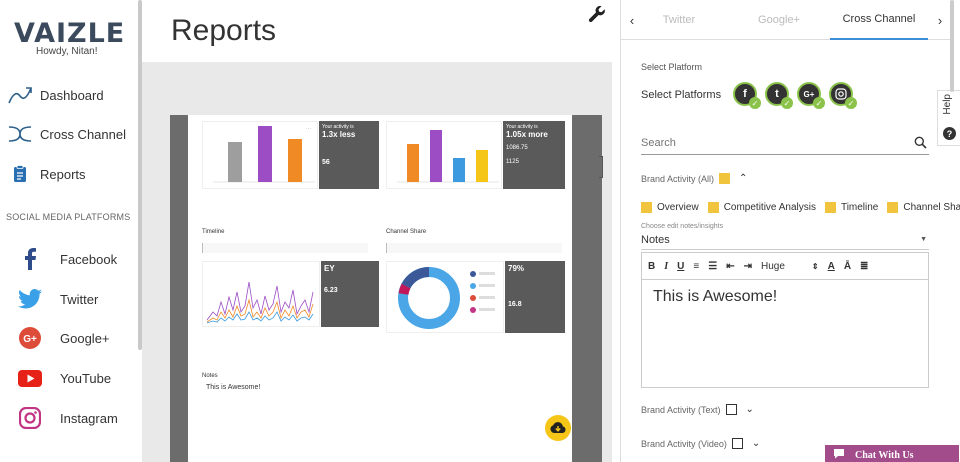 This screenshot has width=960, height=462. What do you see at coordinates (948, 118) in the screenshot?
I see `help-tab: ? Help` at bounding box center [948, 118].